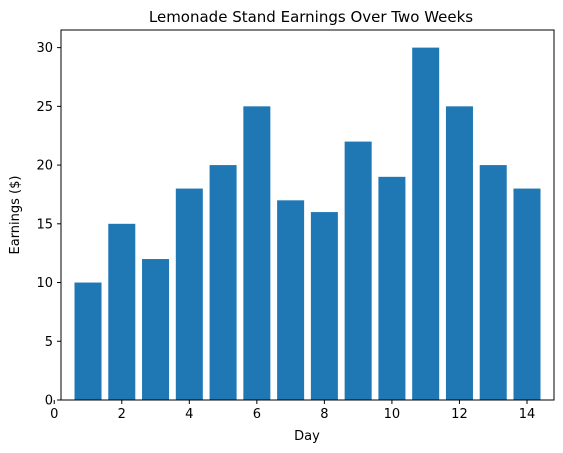 The width and height of the screenshot is (563, 453). I want to click on x-axis-label: Day, so click(307, 436).